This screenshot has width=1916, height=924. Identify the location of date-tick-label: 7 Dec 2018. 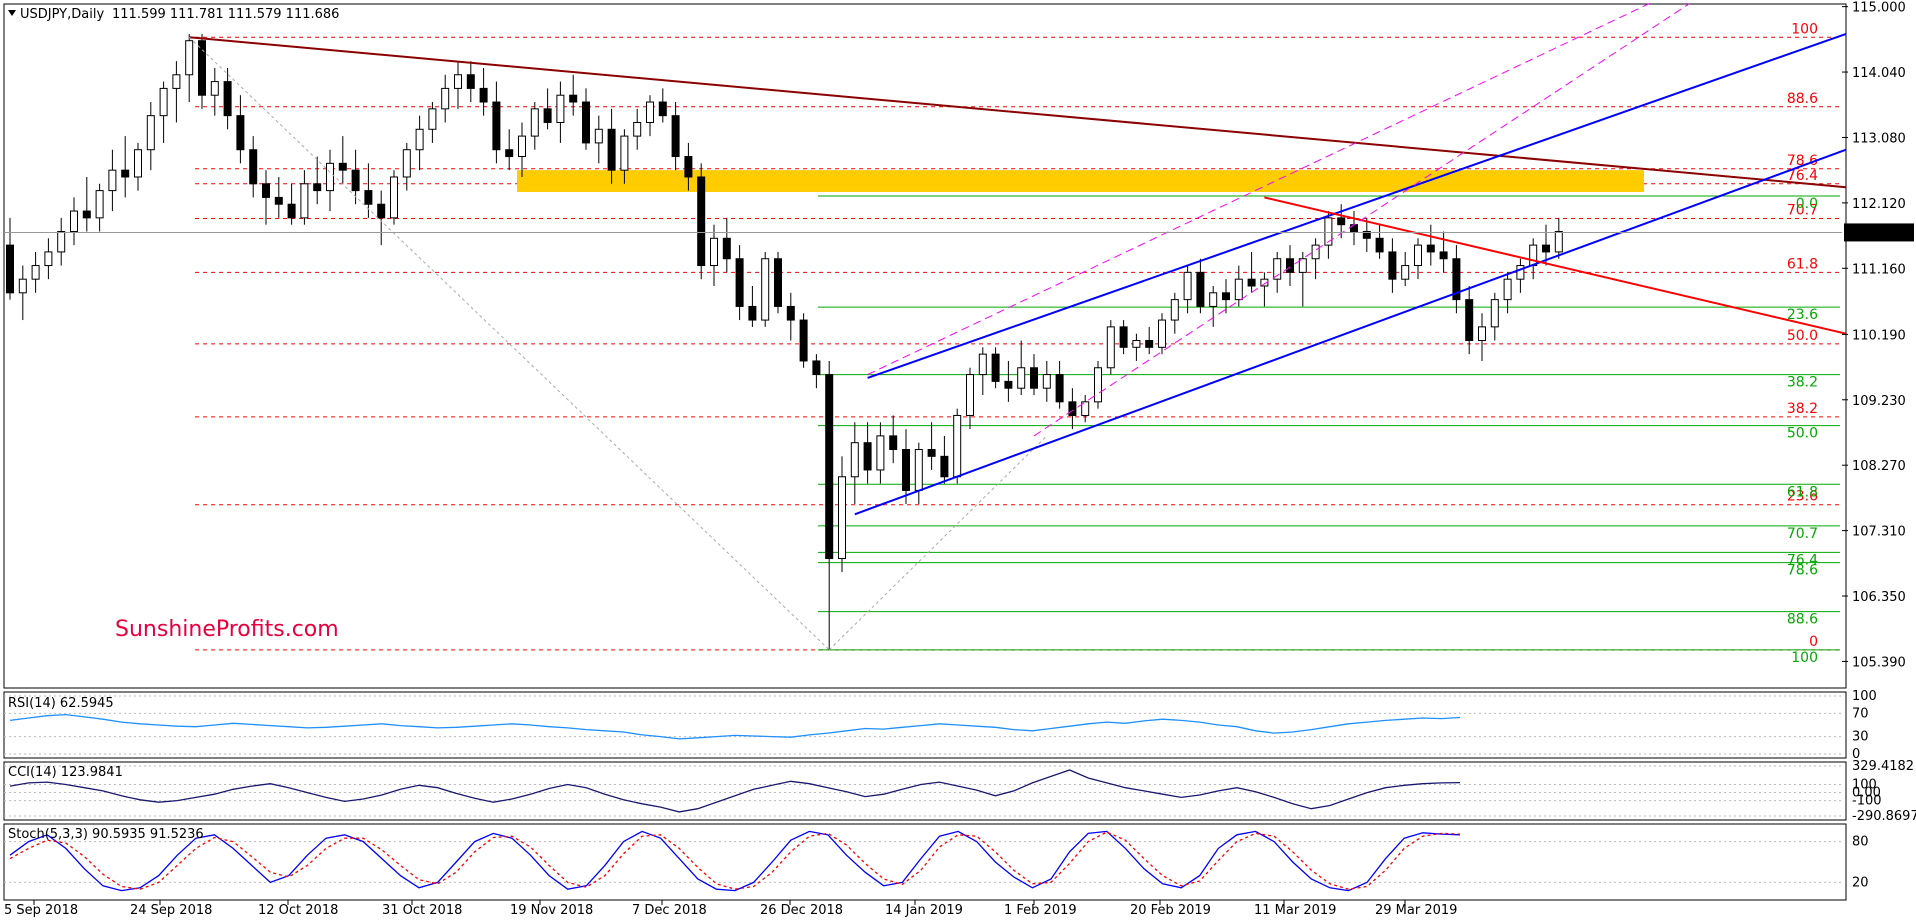
(669, 910).